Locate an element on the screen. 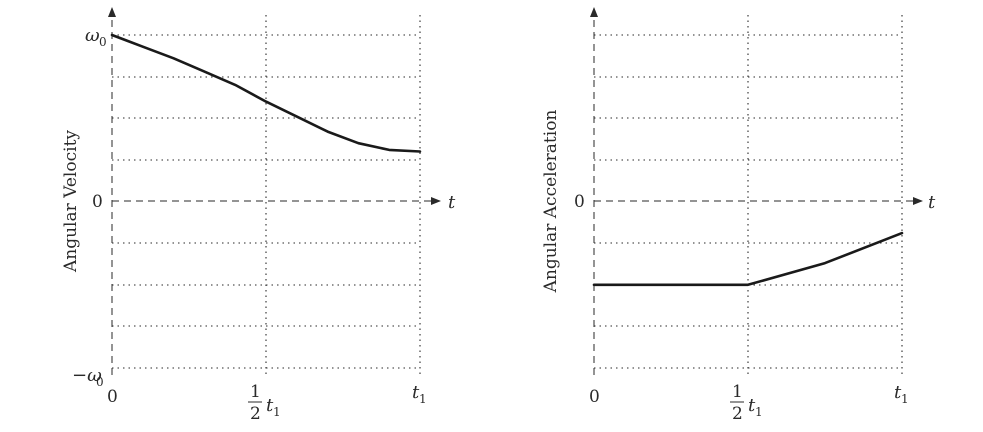  right-ytick-zero: 0 is located at coordinates (579, 202).